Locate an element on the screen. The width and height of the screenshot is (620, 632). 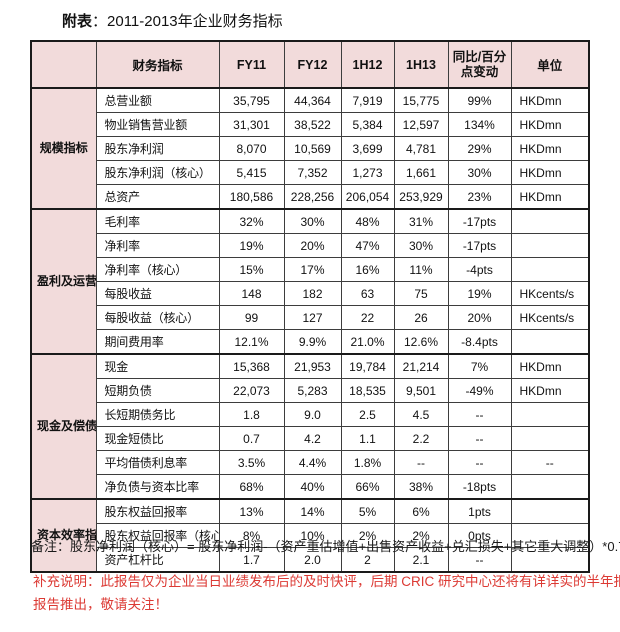
value-cell-fy12: 2.0 is located at coordinates (312, 560).